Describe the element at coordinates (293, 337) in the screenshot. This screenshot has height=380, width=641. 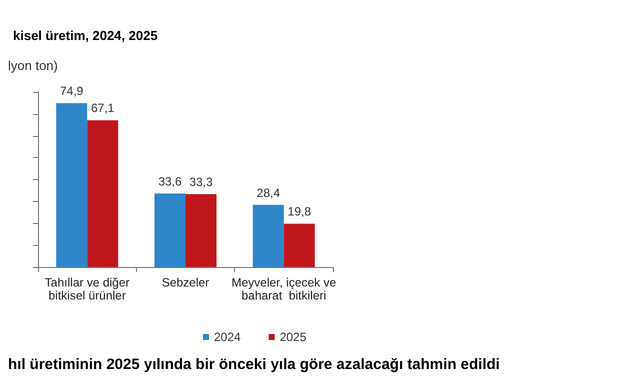
I see `legend-label: 2025` at that location.